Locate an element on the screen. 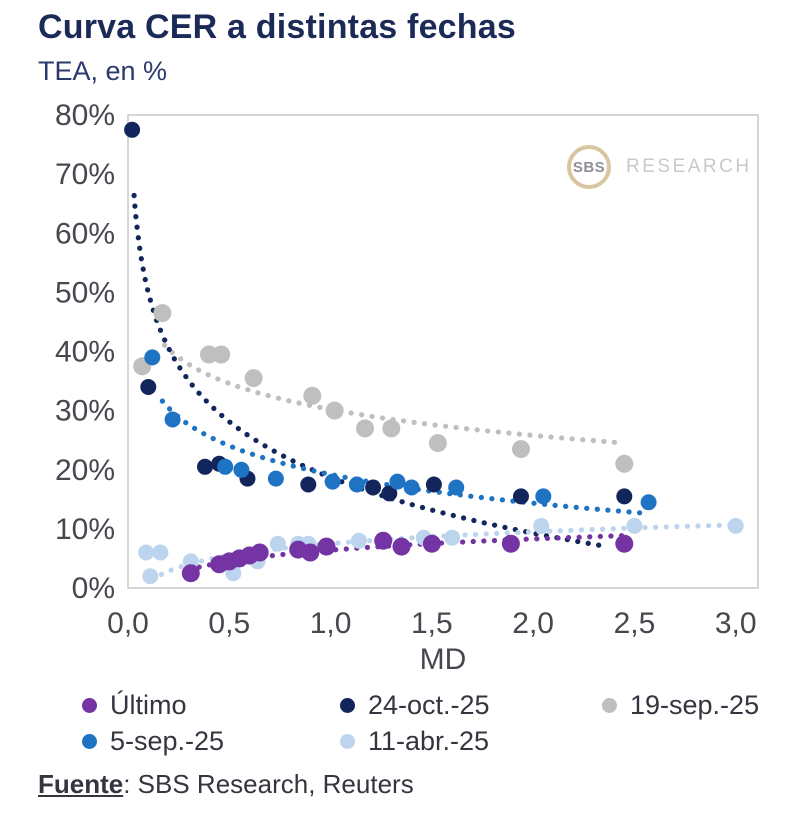 The width and height of the screenshot is (800, 826). sbs-research-logo: SBS RESEARCH is located at coordinates (659, 167).